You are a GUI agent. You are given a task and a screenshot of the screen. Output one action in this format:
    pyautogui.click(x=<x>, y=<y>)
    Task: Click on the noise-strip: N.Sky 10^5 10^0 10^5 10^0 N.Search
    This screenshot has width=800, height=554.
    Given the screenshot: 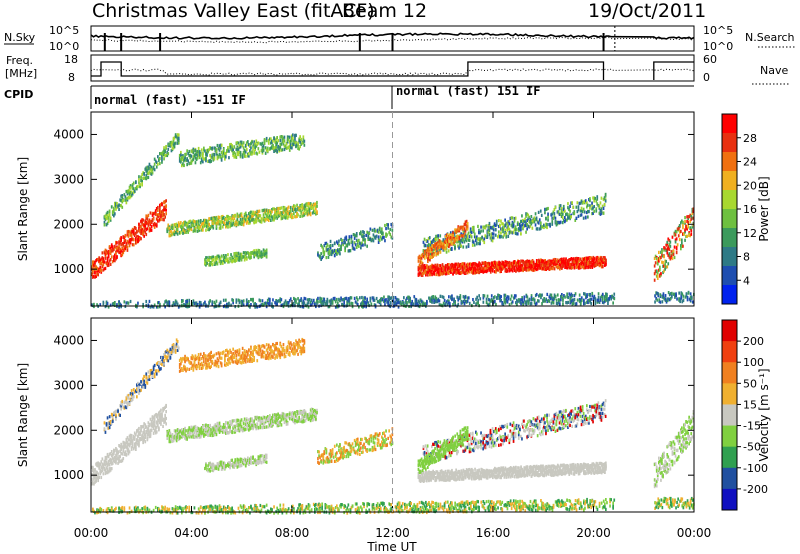 What is the action you would take?
    pyautogui.click(x=400, y=38)
    